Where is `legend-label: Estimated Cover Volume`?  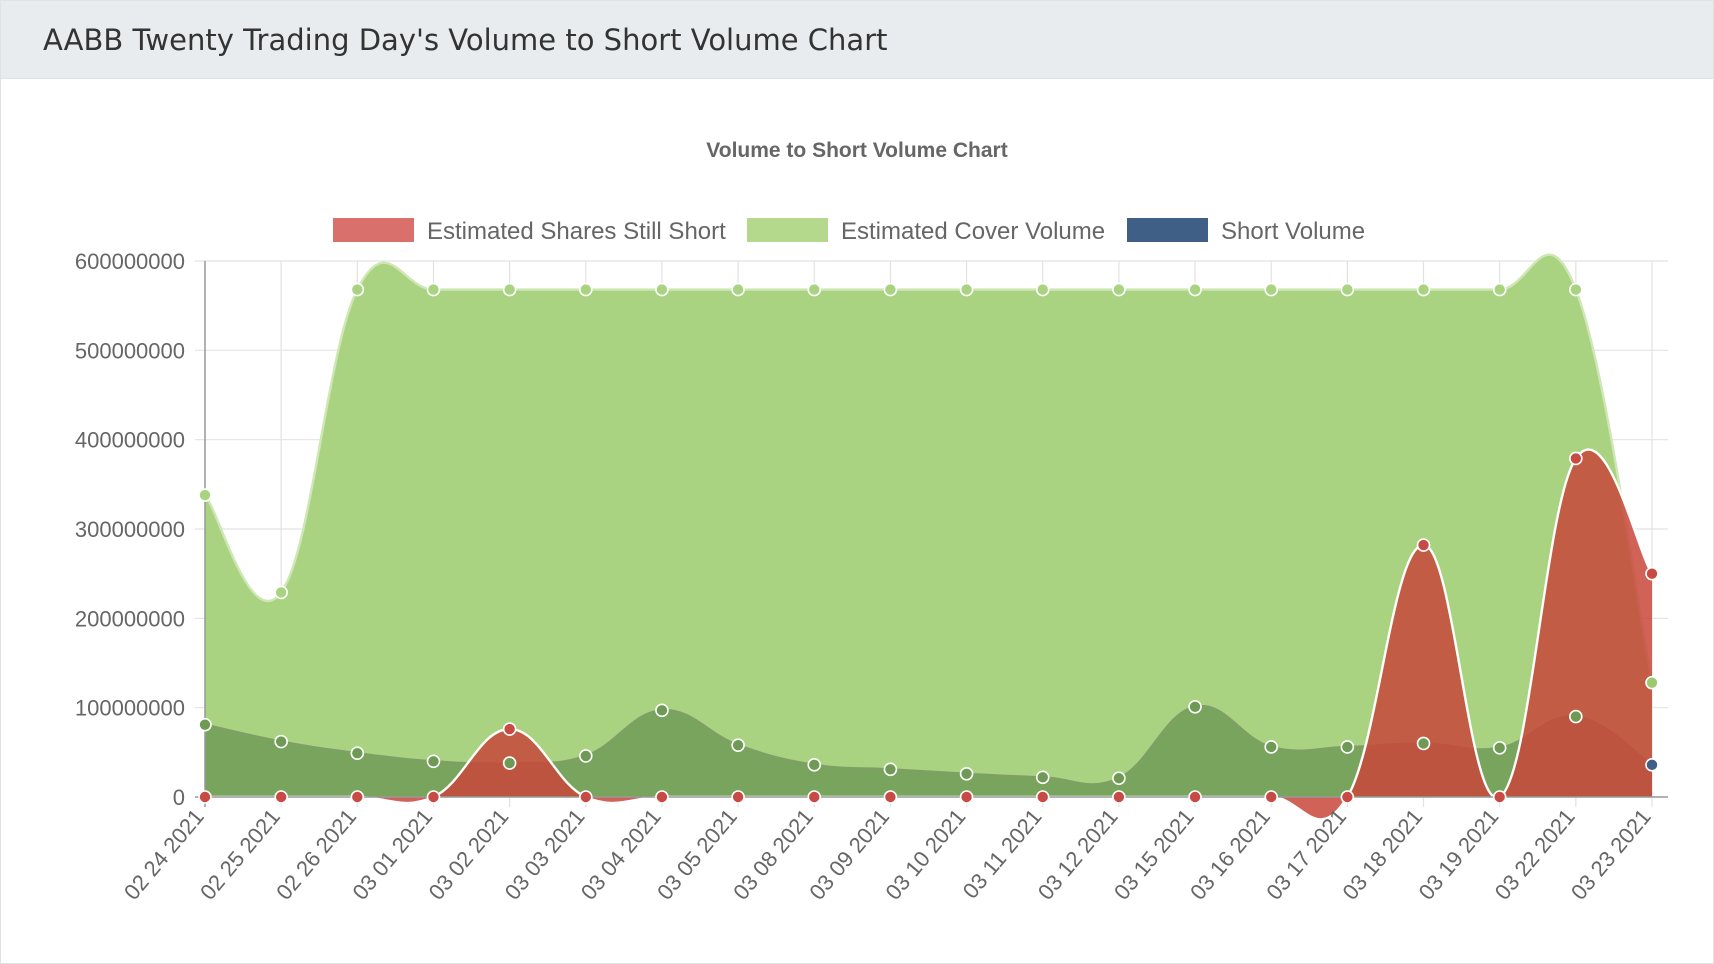
legend-label: Estimated Cover Volume is located at coordinates (973, 231).